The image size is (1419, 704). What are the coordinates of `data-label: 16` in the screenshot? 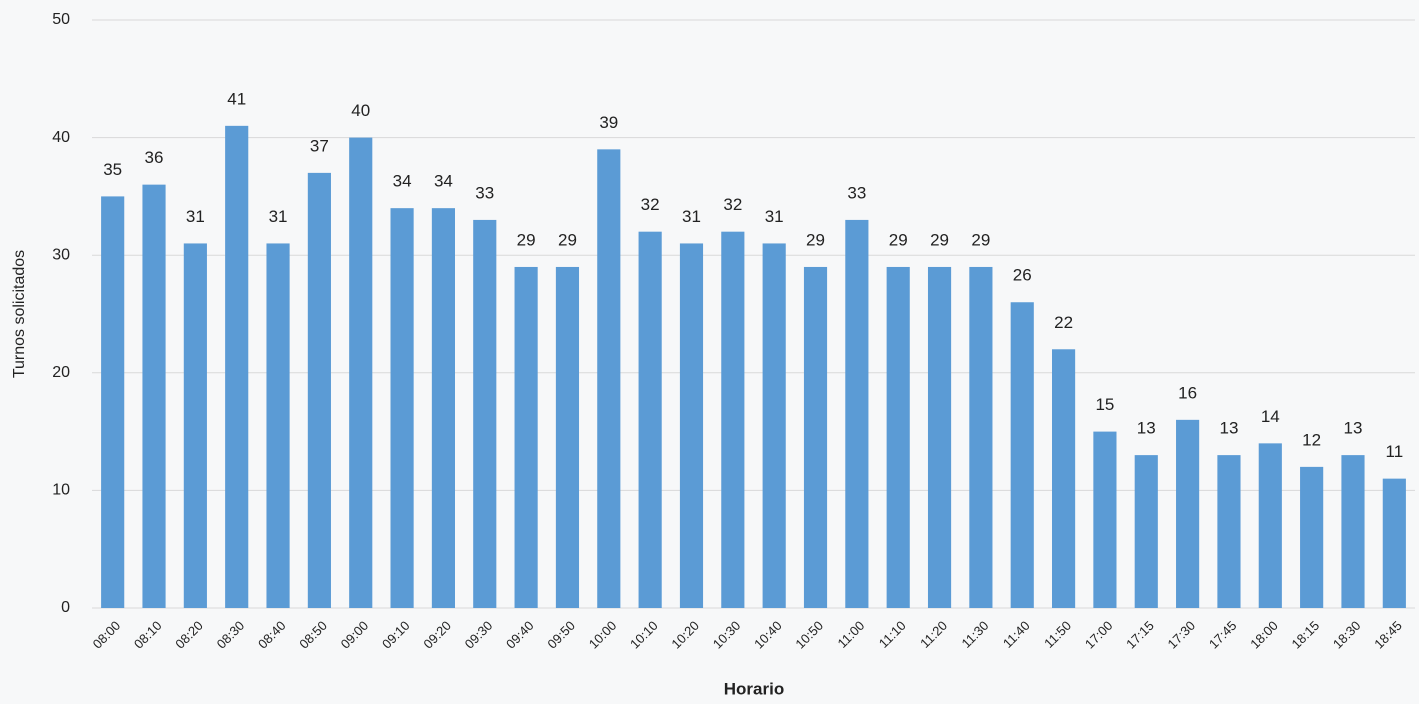 It's located at (1187, 392).